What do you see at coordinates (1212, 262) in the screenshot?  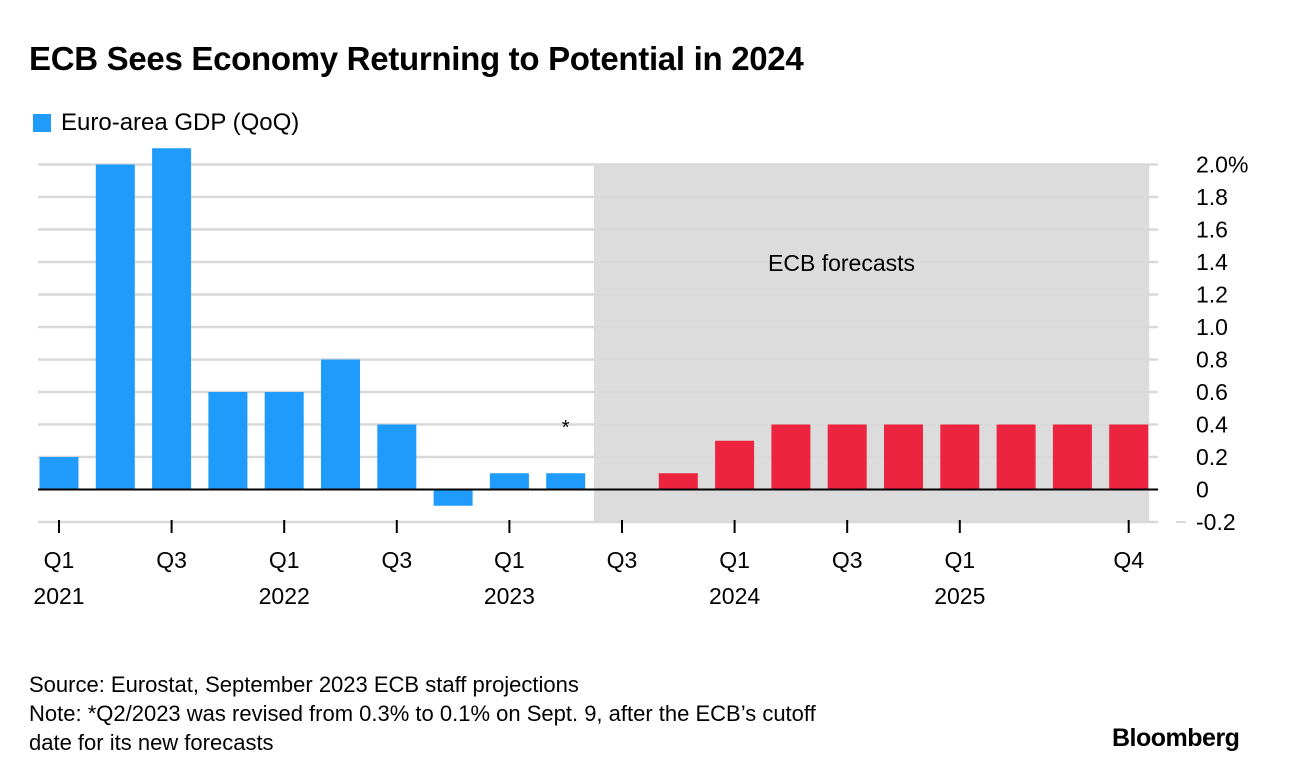 I see `y-tick-label: 1.4` at bounding box center [1212, 262].